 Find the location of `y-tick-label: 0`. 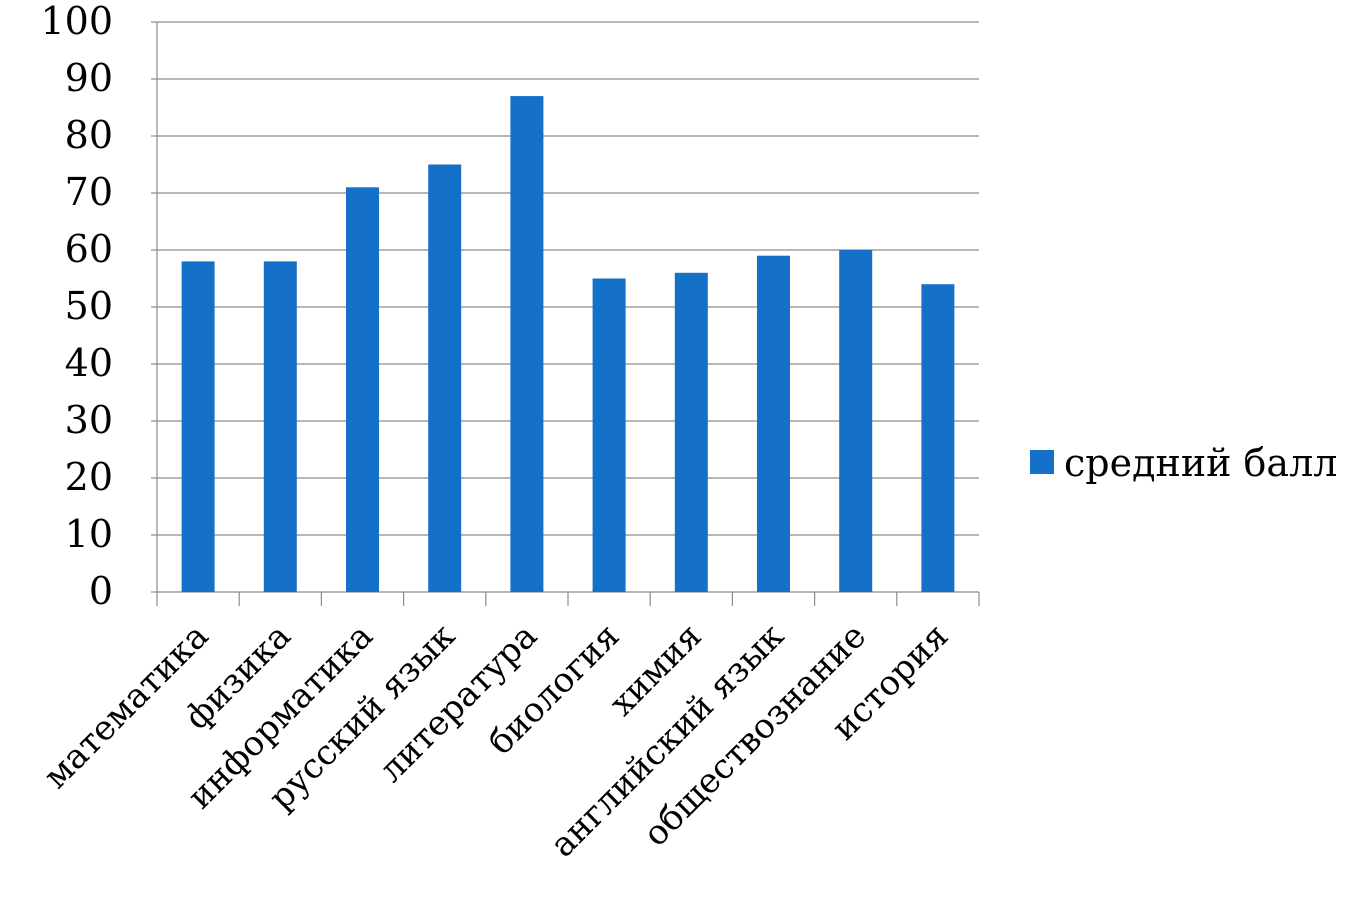

y-tick-label: 0 is located at coordinates (101, 591).